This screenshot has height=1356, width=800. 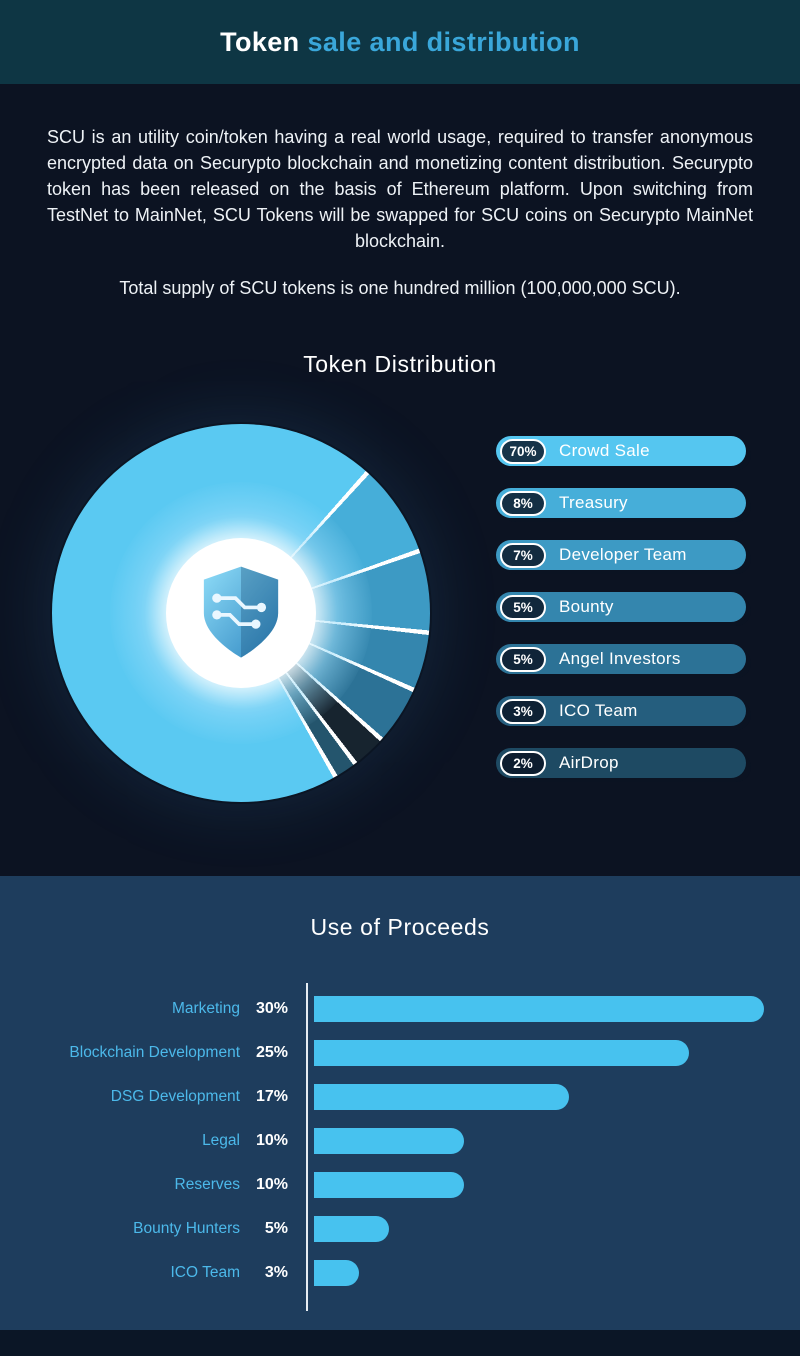 I want to click on bar-label: Blockchain Development, so click(x=154, y=1053).